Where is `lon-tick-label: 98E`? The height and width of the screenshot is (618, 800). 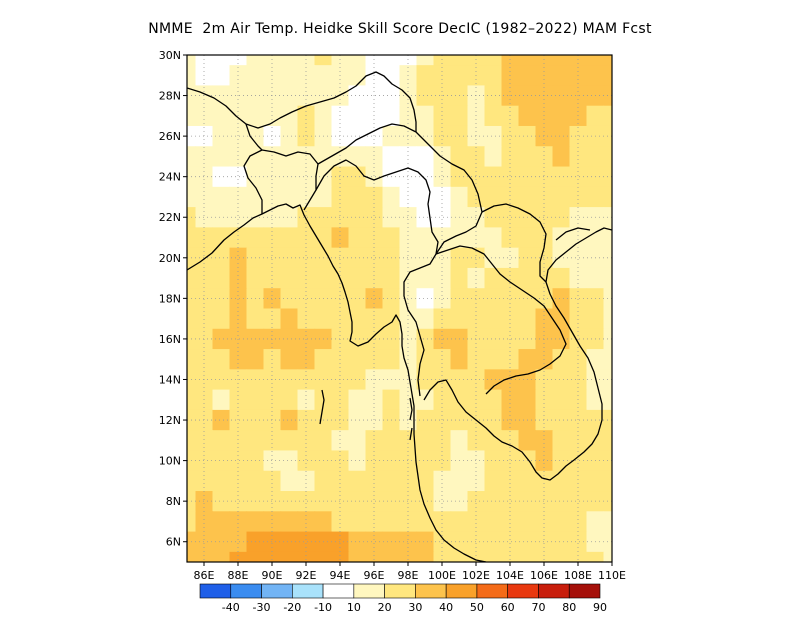
lon-tick-label: 98E is located at coordinates (408, 575).